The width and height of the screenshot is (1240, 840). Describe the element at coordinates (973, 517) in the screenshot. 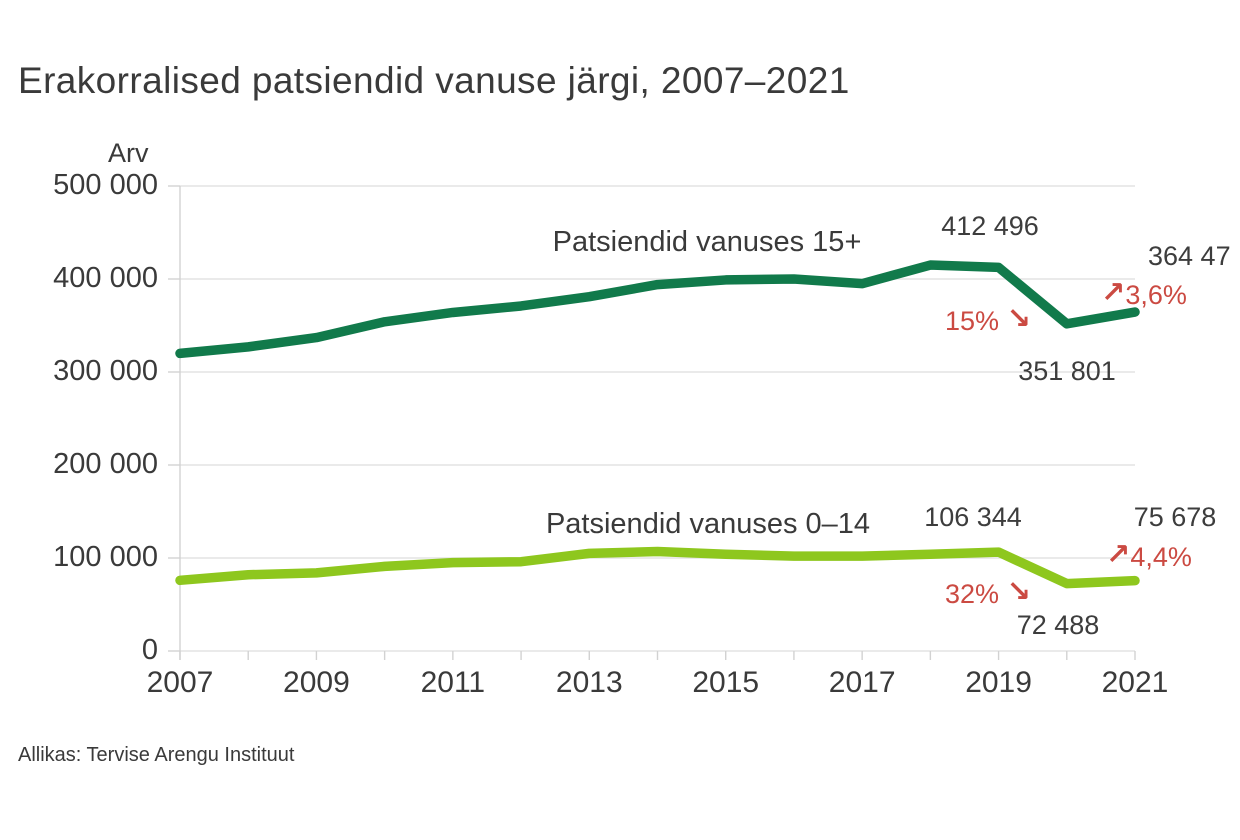

I see `value-label-peak-0-14: 106 344` at that location.